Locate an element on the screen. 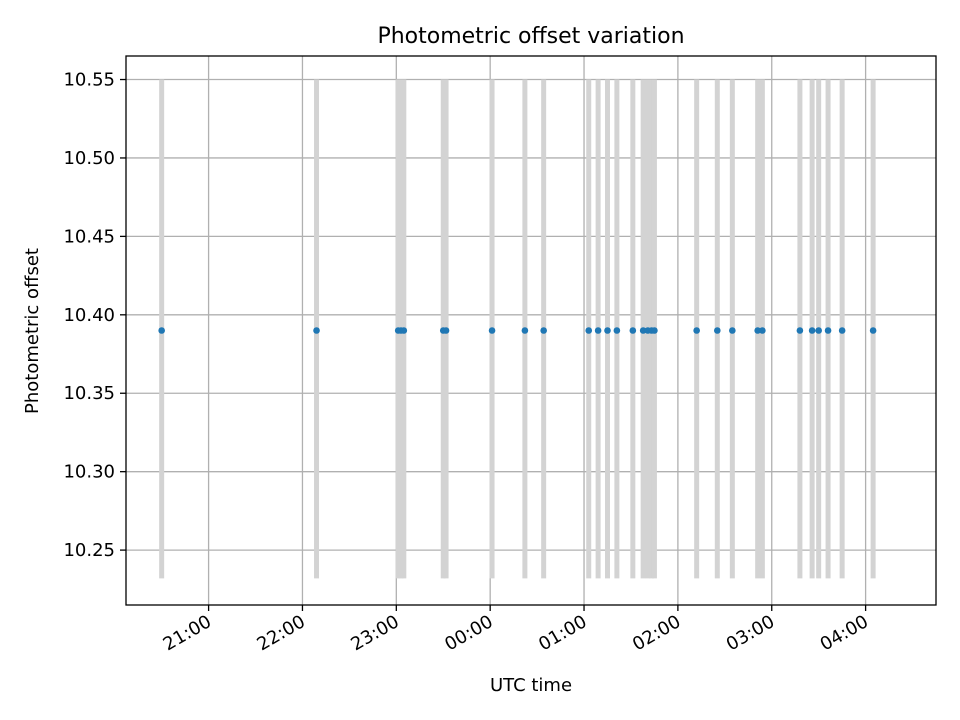  chart-title: Photometric offset variation is located at coordinates (530, 36).